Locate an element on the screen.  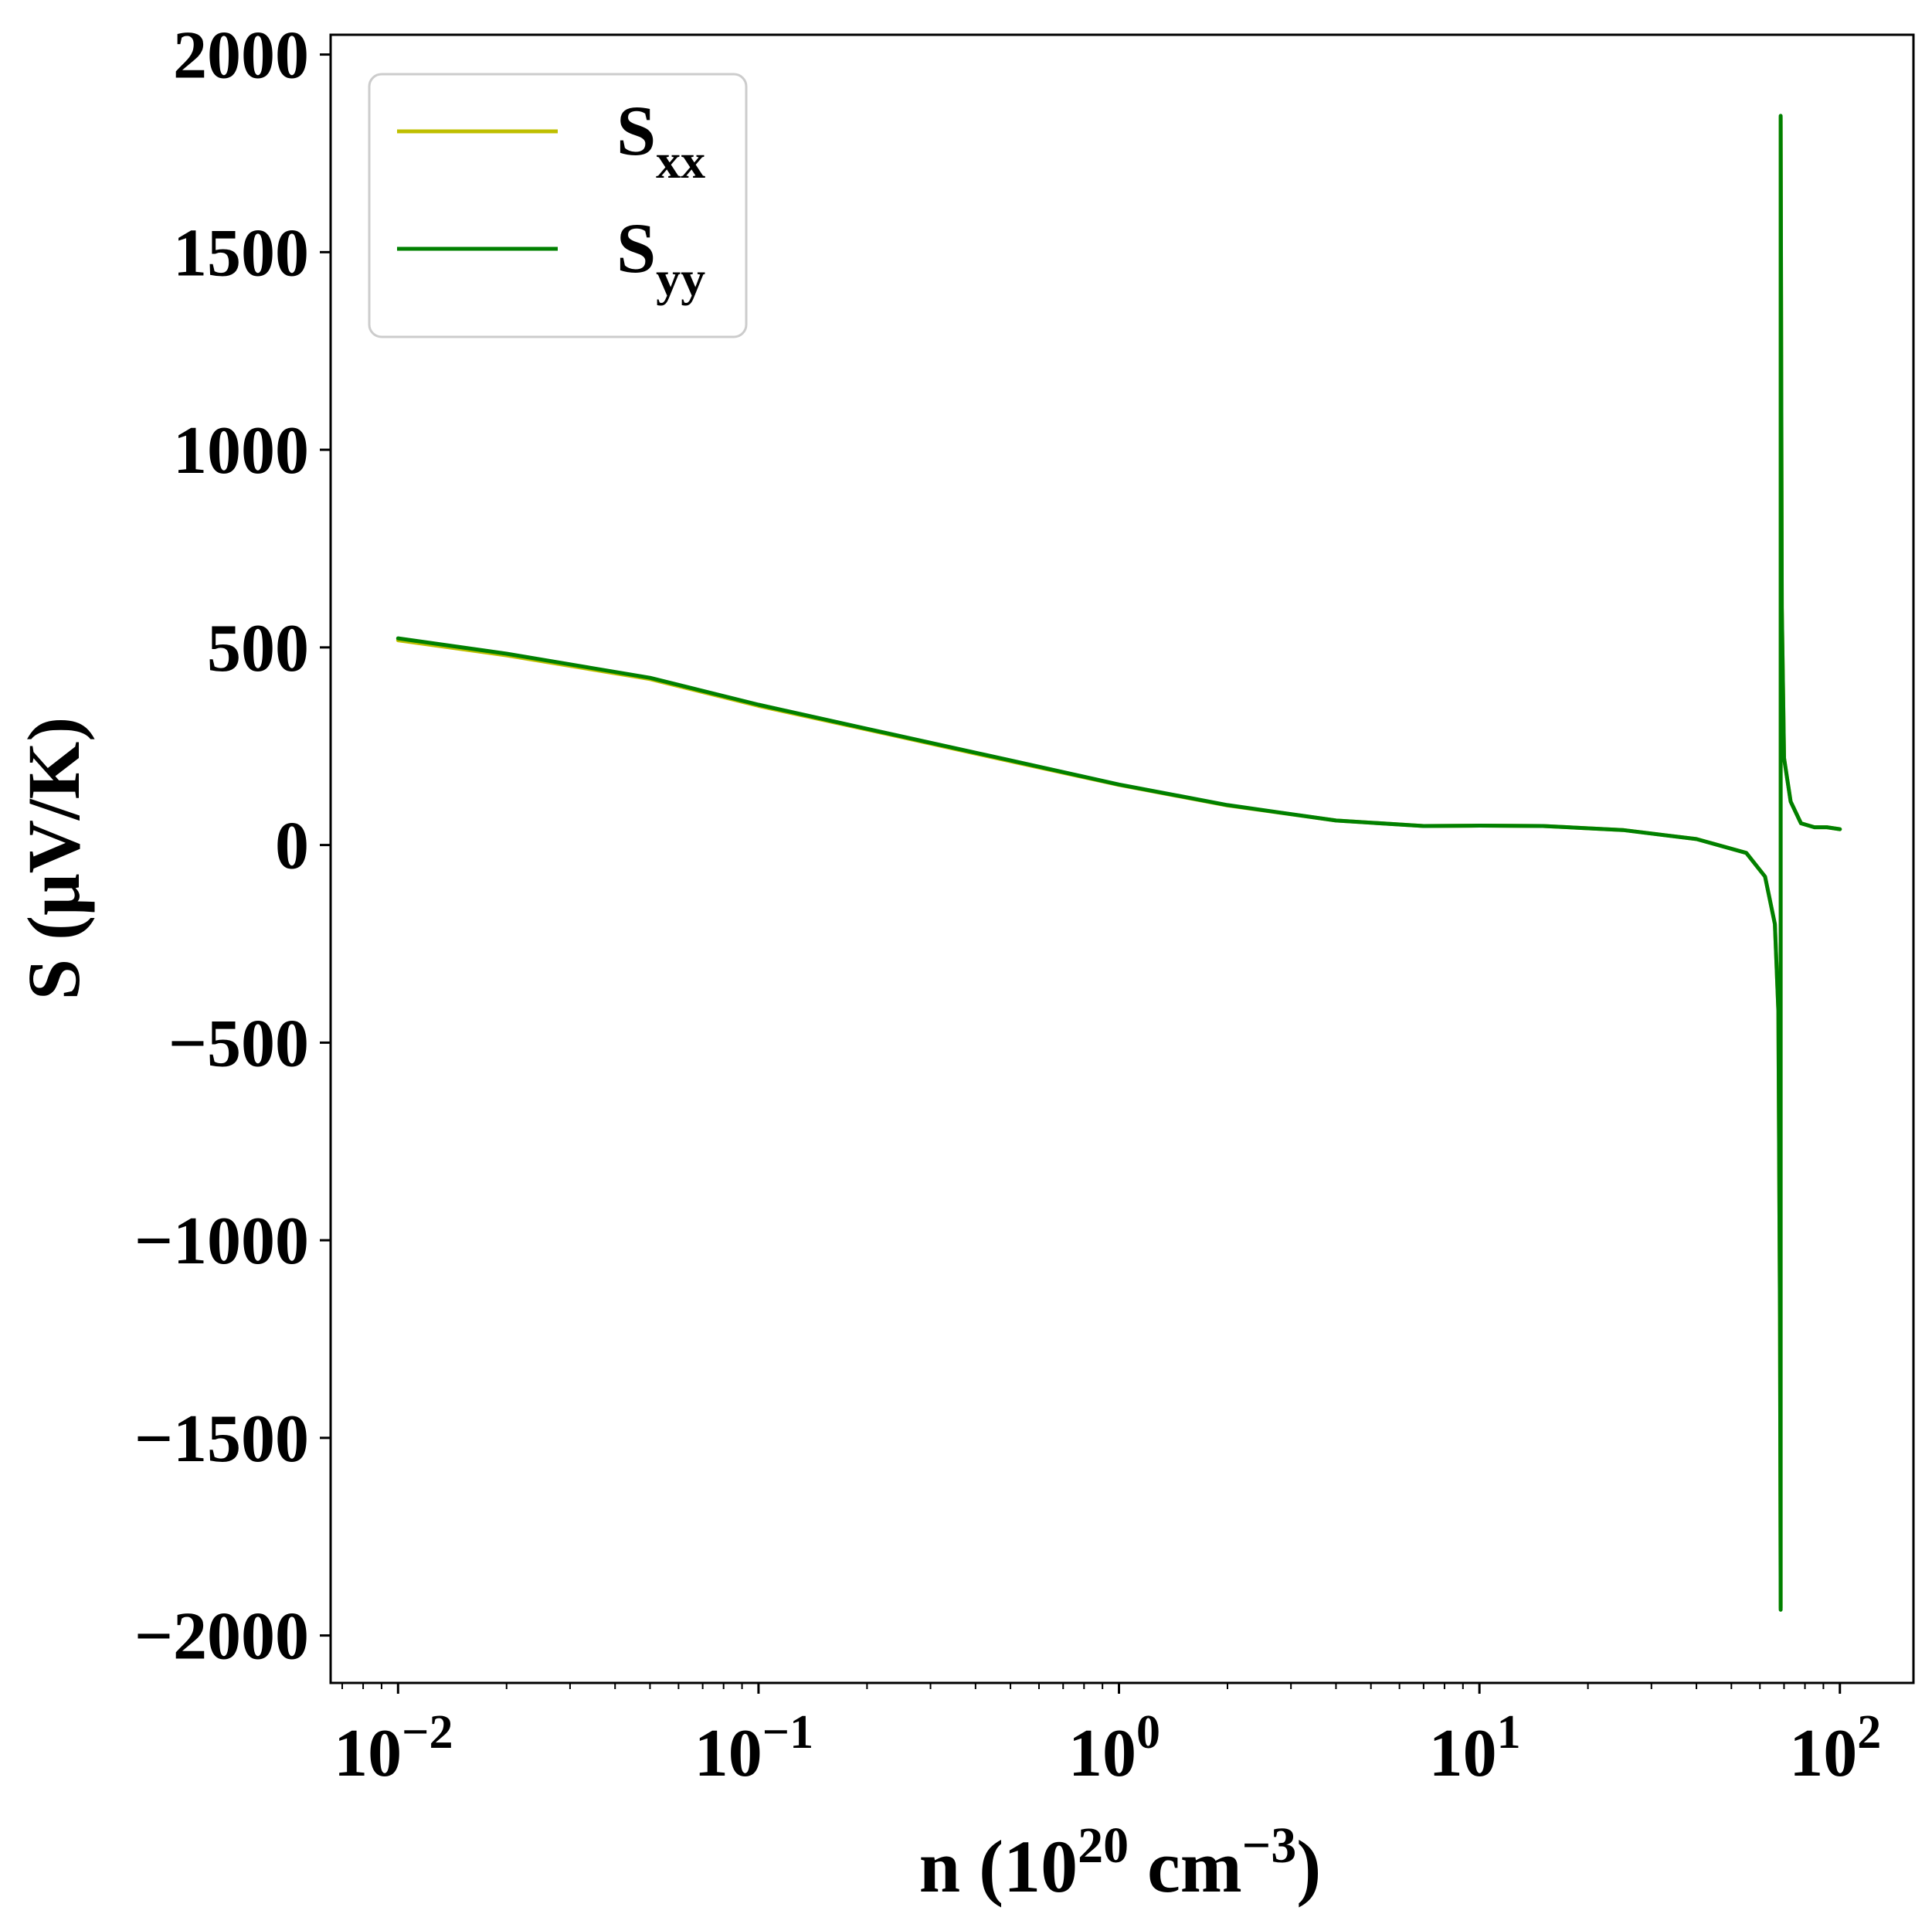
x-axis-label: n (1020 cm−3) is located at coordinates (1121, 1862).